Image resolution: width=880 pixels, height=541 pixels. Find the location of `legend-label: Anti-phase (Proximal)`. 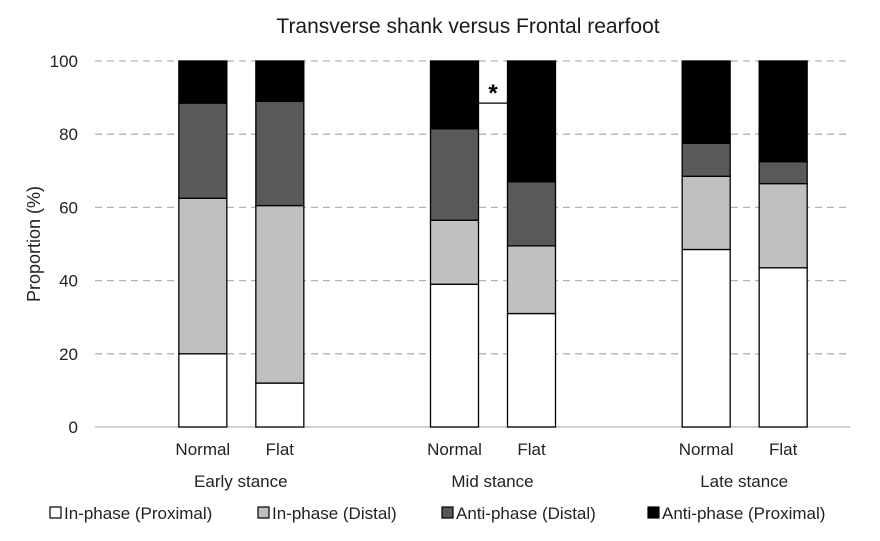

legend-label: Anti-phase (Proximal) is located at coordinates (743, 513).